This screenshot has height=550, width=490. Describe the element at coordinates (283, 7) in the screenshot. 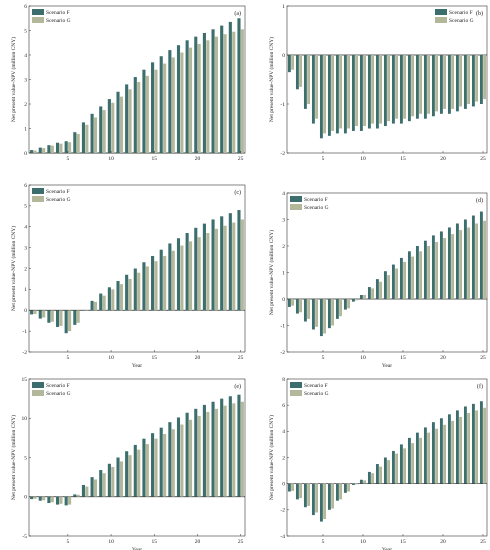

I see `y-tick-label: 1` at that location.